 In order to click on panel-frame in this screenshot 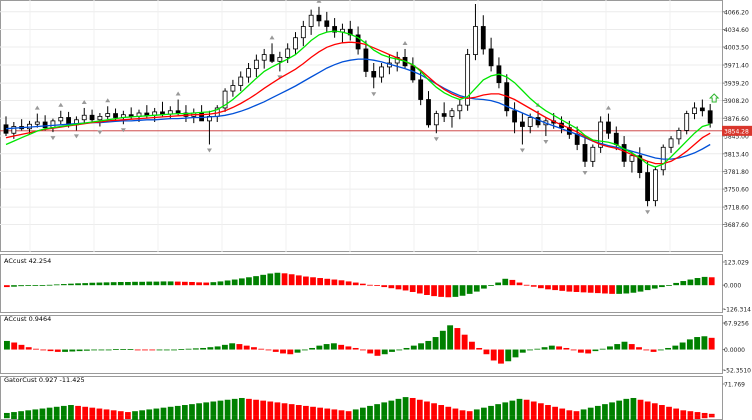, I will do `click(361, 344)`.